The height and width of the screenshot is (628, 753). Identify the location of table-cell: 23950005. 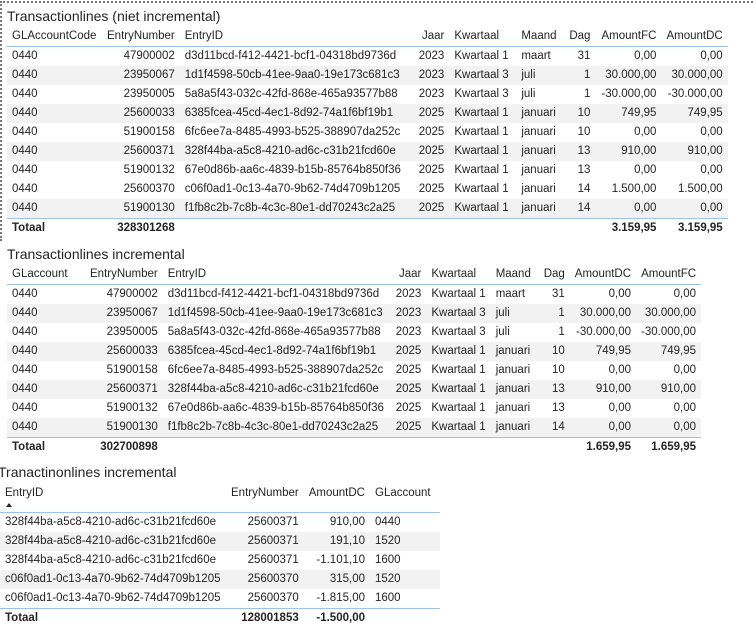
(132, 332).